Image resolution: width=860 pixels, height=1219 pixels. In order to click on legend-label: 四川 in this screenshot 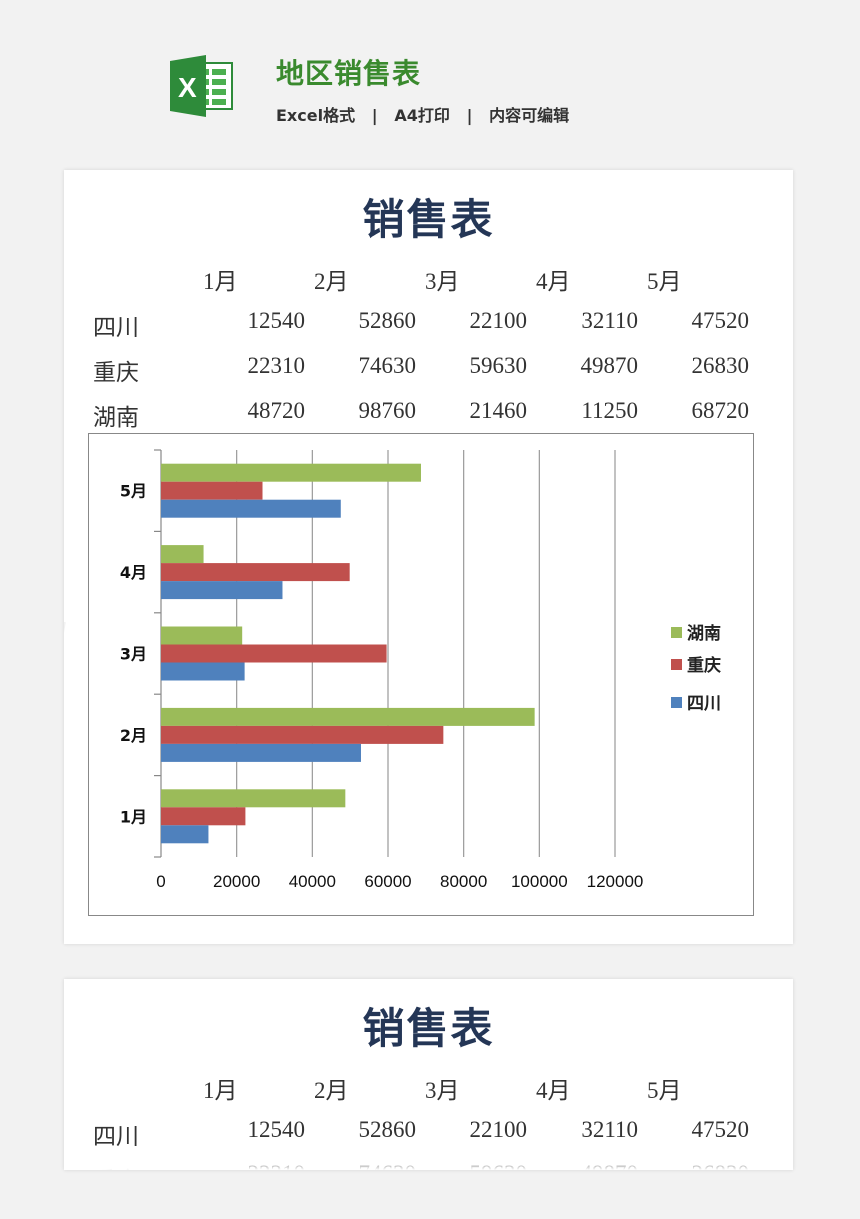, I will do `click(704, 704)`.